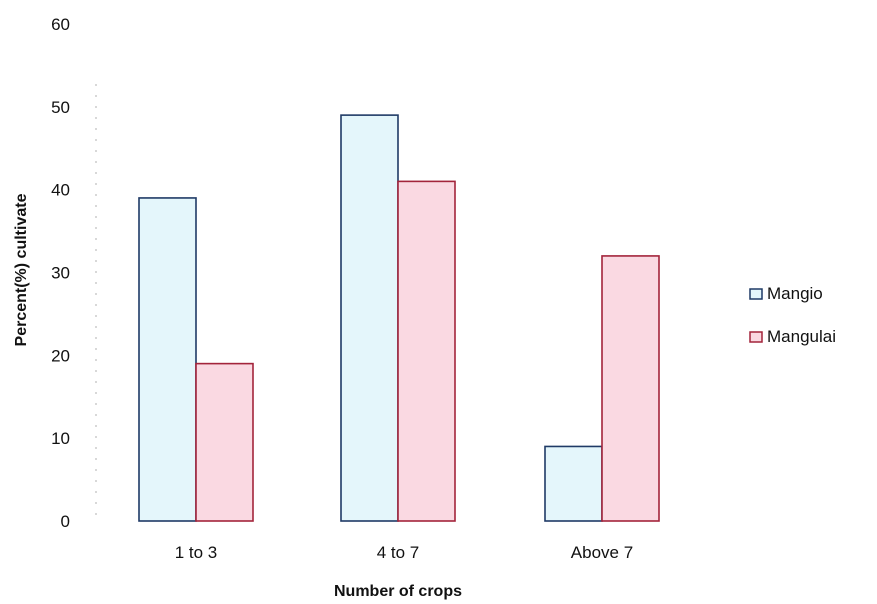 This screenshot has height=604, width=877. Describe the element at coordinates (756, 337) in the screenshot. I see `legend-swatch-mangulai` at that location.